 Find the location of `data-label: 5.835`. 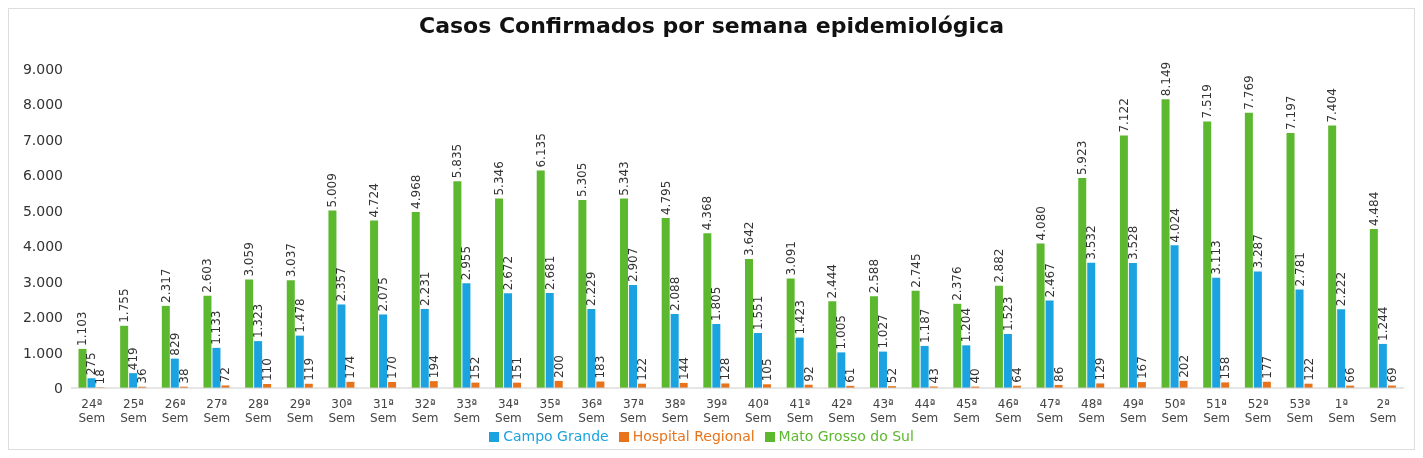

data-label: 5.835 is located at coordinates (457, 161).